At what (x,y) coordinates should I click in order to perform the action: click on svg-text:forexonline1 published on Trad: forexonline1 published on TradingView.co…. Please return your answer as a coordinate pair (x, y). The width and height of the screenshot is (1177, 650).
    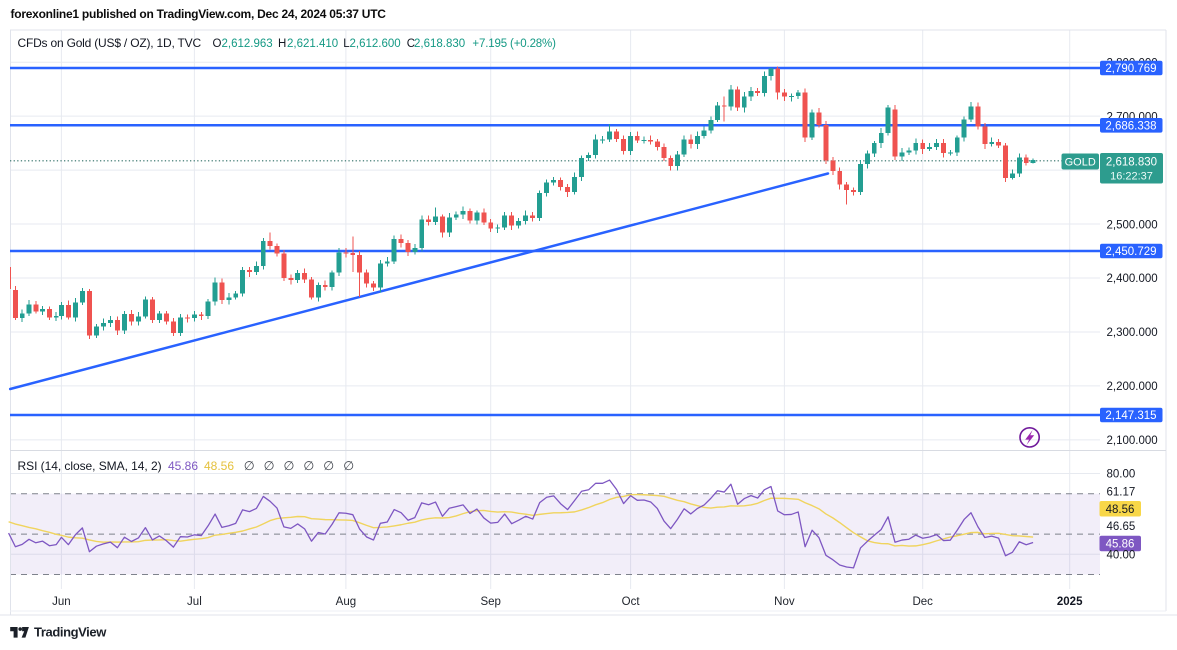
    Looking at the image, I should click on (199, 14).